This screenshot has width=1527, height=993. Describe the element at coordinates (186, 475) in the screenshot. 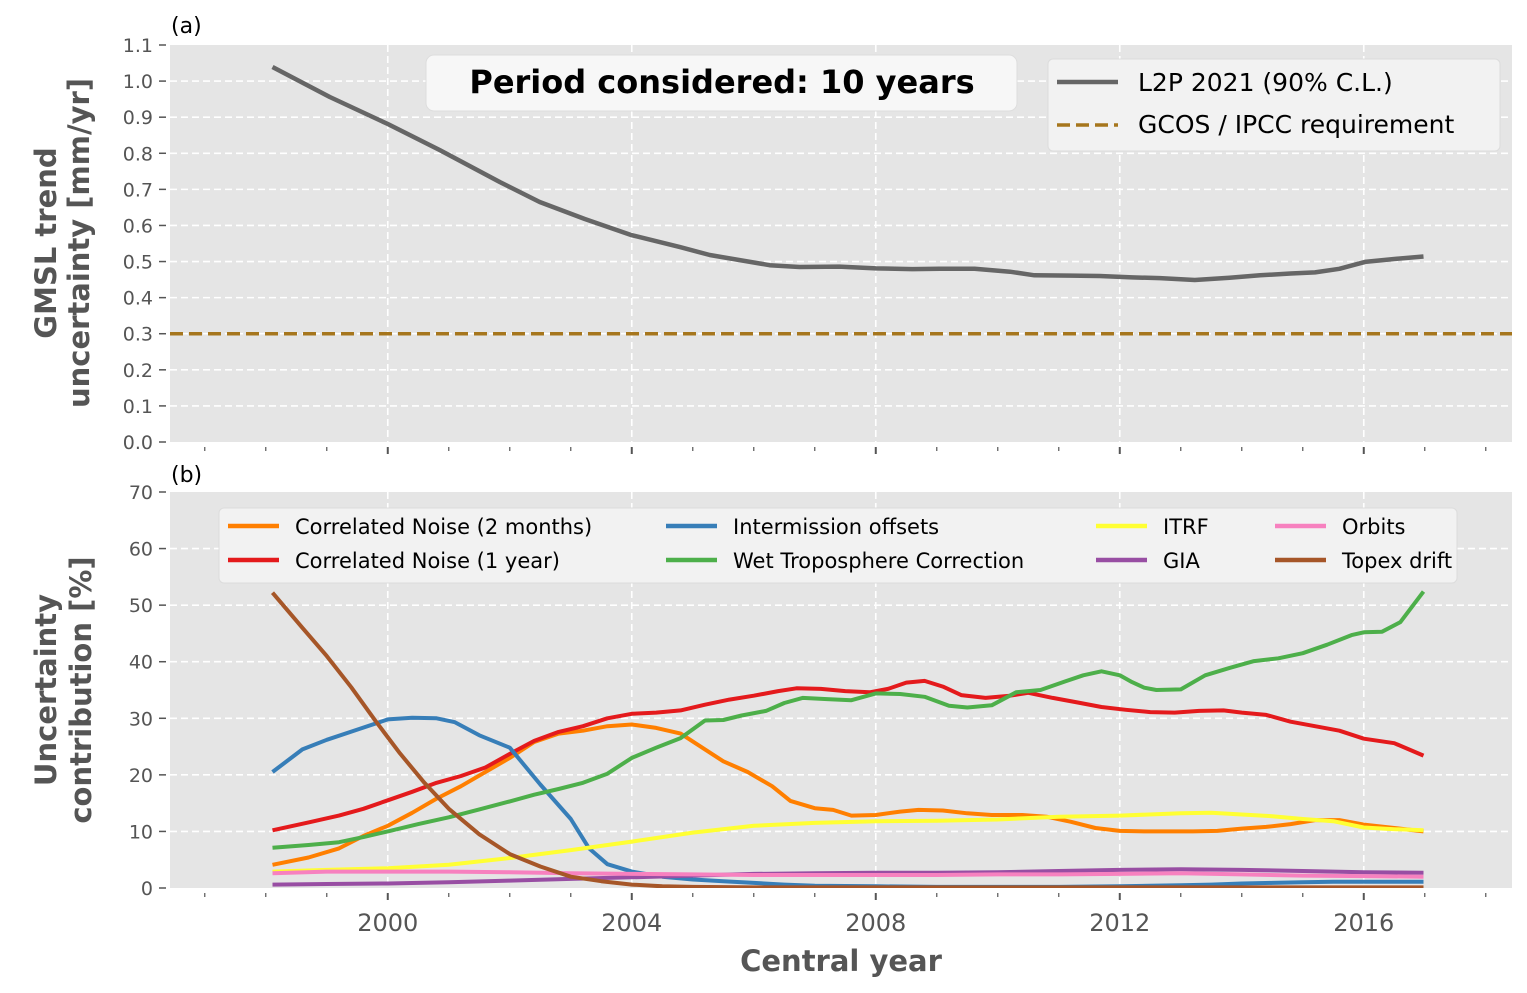

I see `panel-label-b: (b)` at that location.